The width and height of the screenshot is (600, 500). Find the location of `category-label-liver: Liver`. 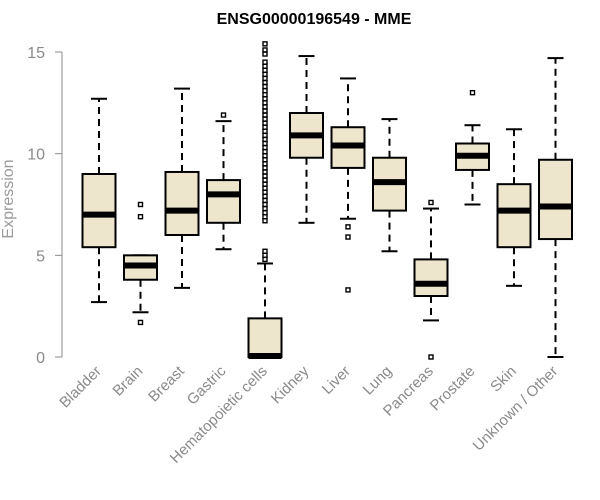

category-label-liver: Liver is located at coordinates (336, 380).